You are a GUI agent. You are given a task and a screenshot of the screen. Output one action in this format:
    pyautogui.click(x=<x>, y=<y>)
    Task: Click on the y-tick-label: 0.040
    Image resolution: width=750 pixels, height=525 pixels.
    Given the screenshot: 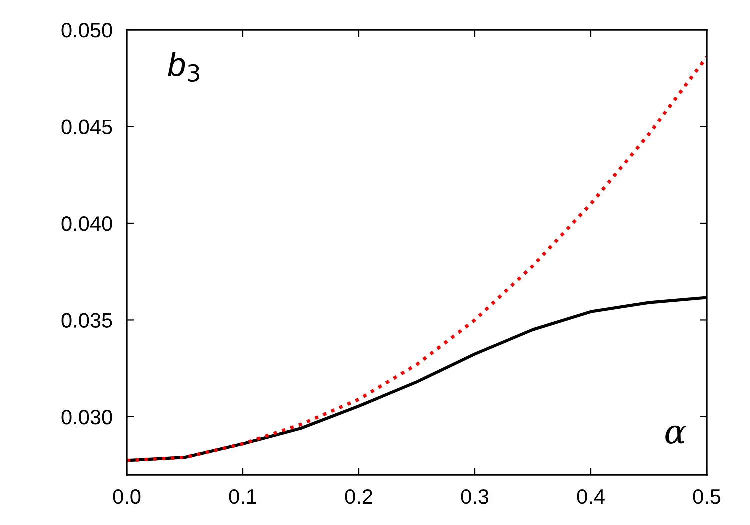 What is the action you would take?
    pyautogui.click(x=87, y=224)
    